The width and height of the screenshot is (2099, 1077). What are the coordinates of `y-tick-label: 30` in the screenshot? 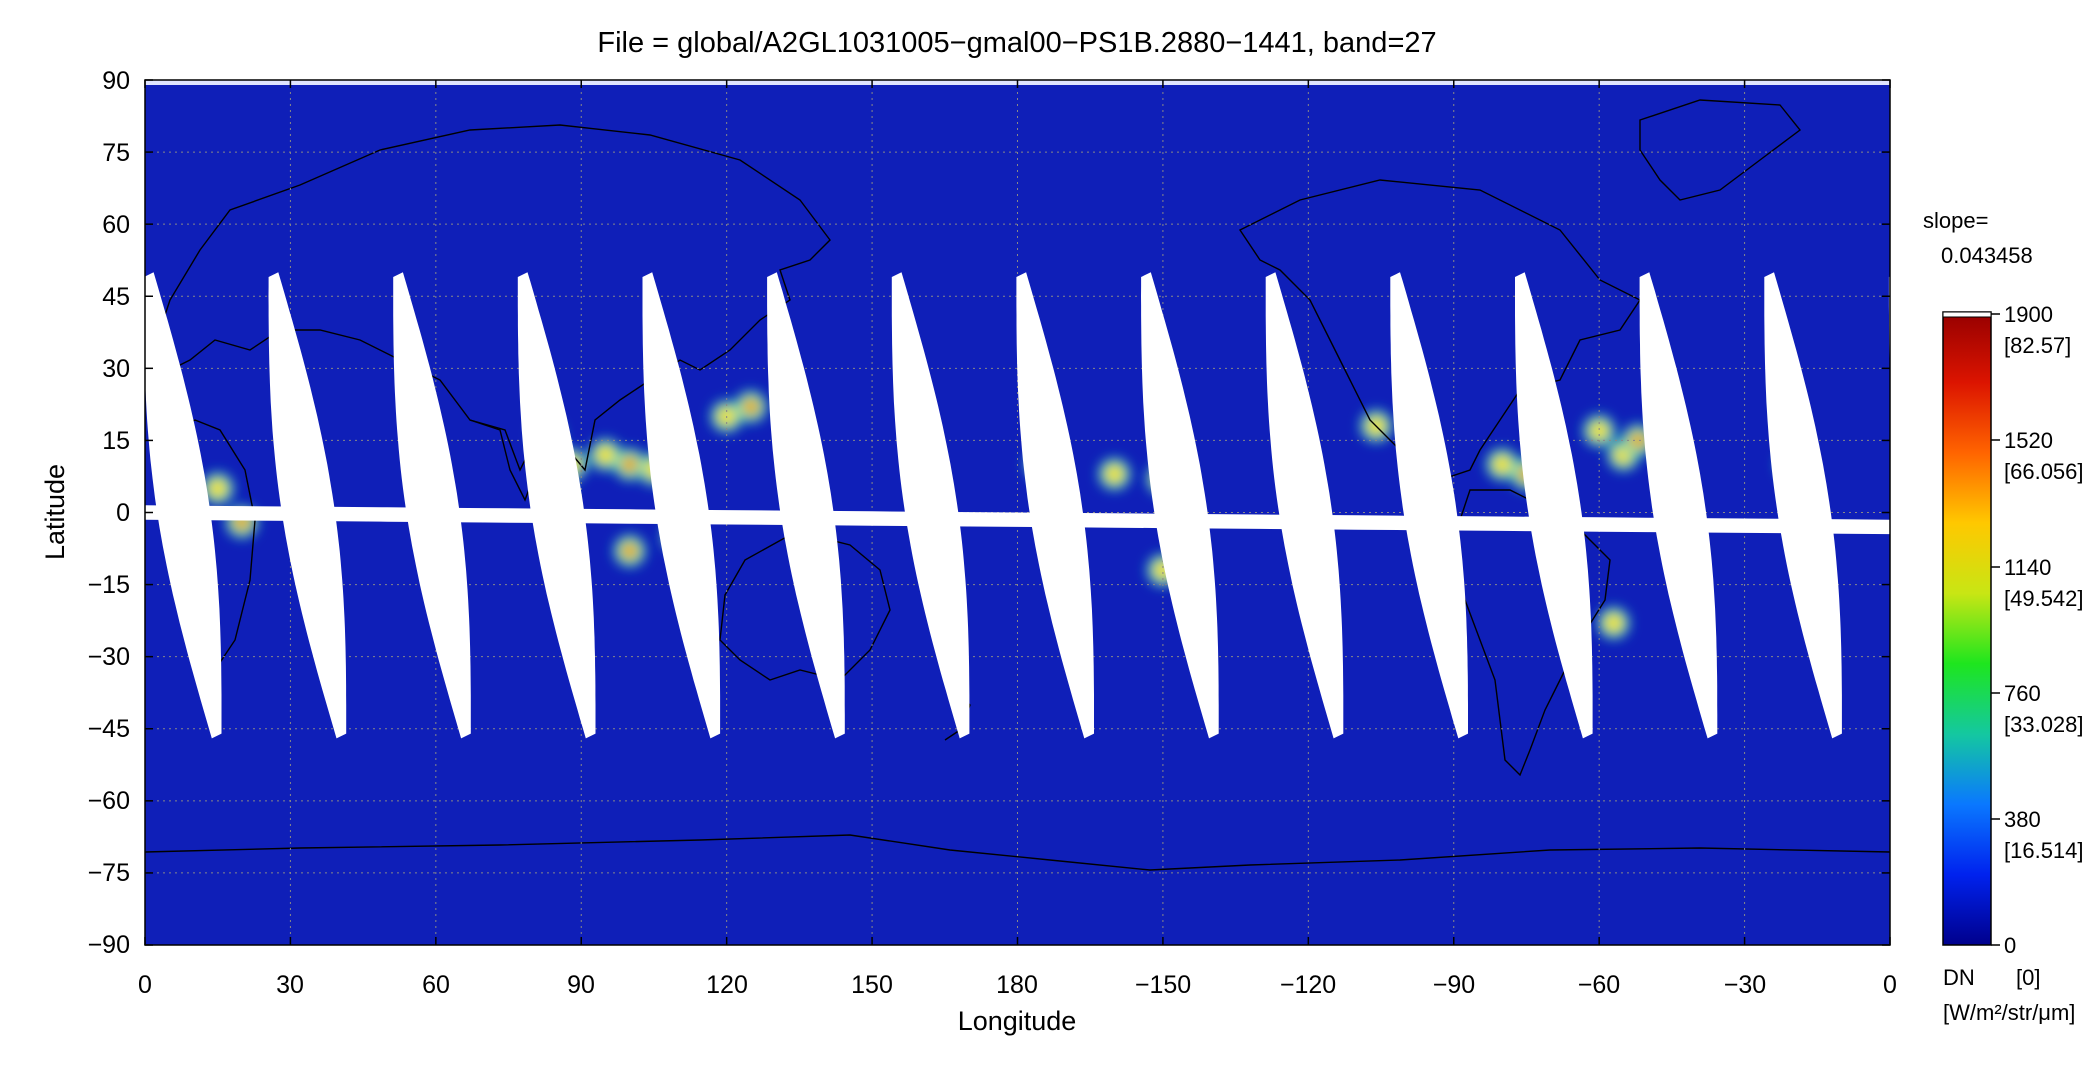 It's located at (116, 369).